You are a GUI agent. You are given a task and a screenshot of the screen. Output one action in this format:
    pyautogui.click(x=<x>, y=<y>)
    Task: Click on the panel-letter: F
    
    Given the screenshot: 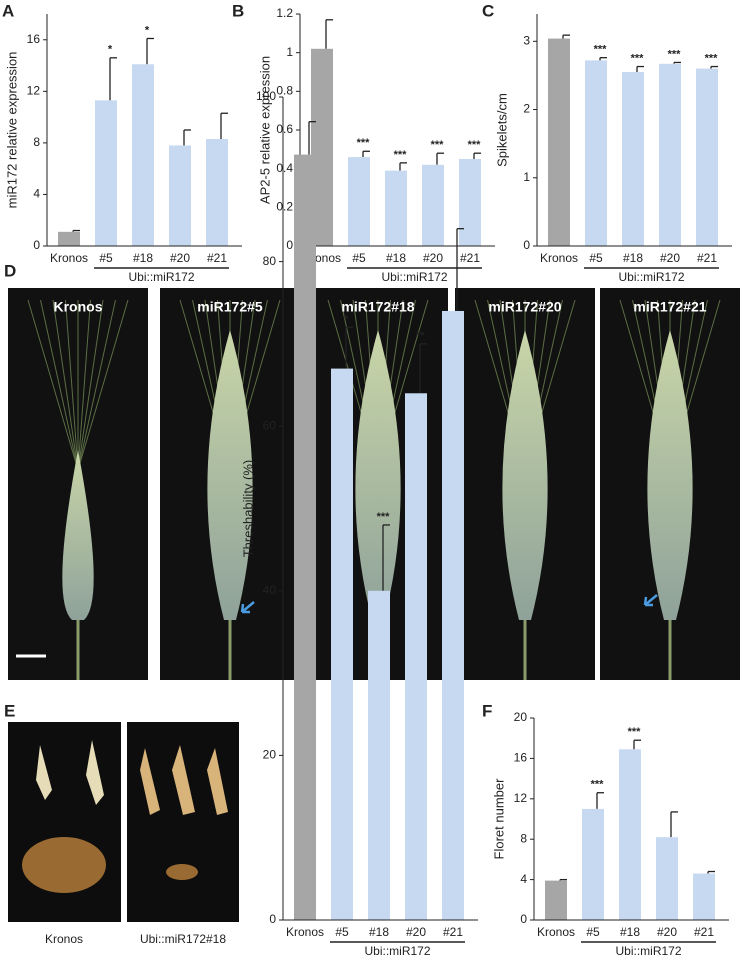 What is the action you would take?
    pyautogui.click(x=487, y=710)
    